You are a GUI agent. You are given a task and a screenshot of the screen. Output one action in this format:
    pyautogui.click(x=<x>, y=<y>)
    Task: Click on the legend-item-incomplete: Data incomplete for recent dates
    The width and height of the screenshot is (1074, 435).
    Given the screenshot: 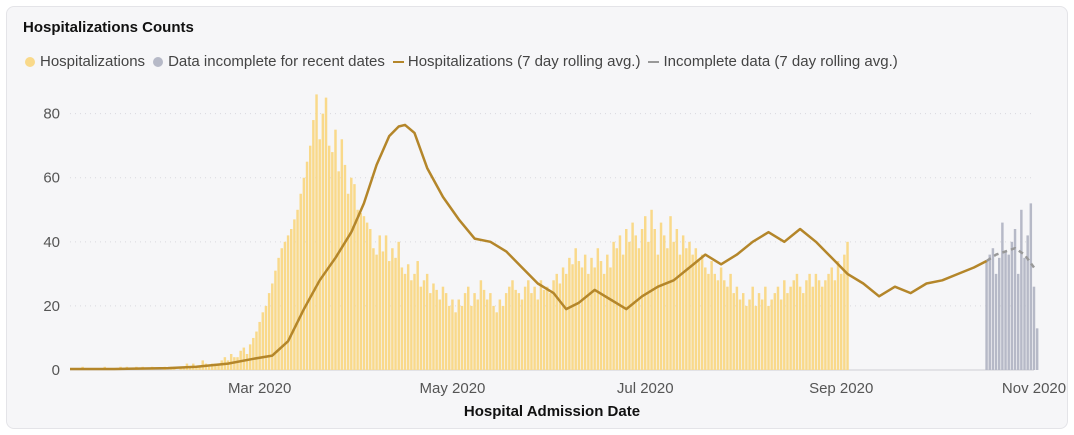 What is the action you would take?
    pyautogui.click(x=269, y=61)
    